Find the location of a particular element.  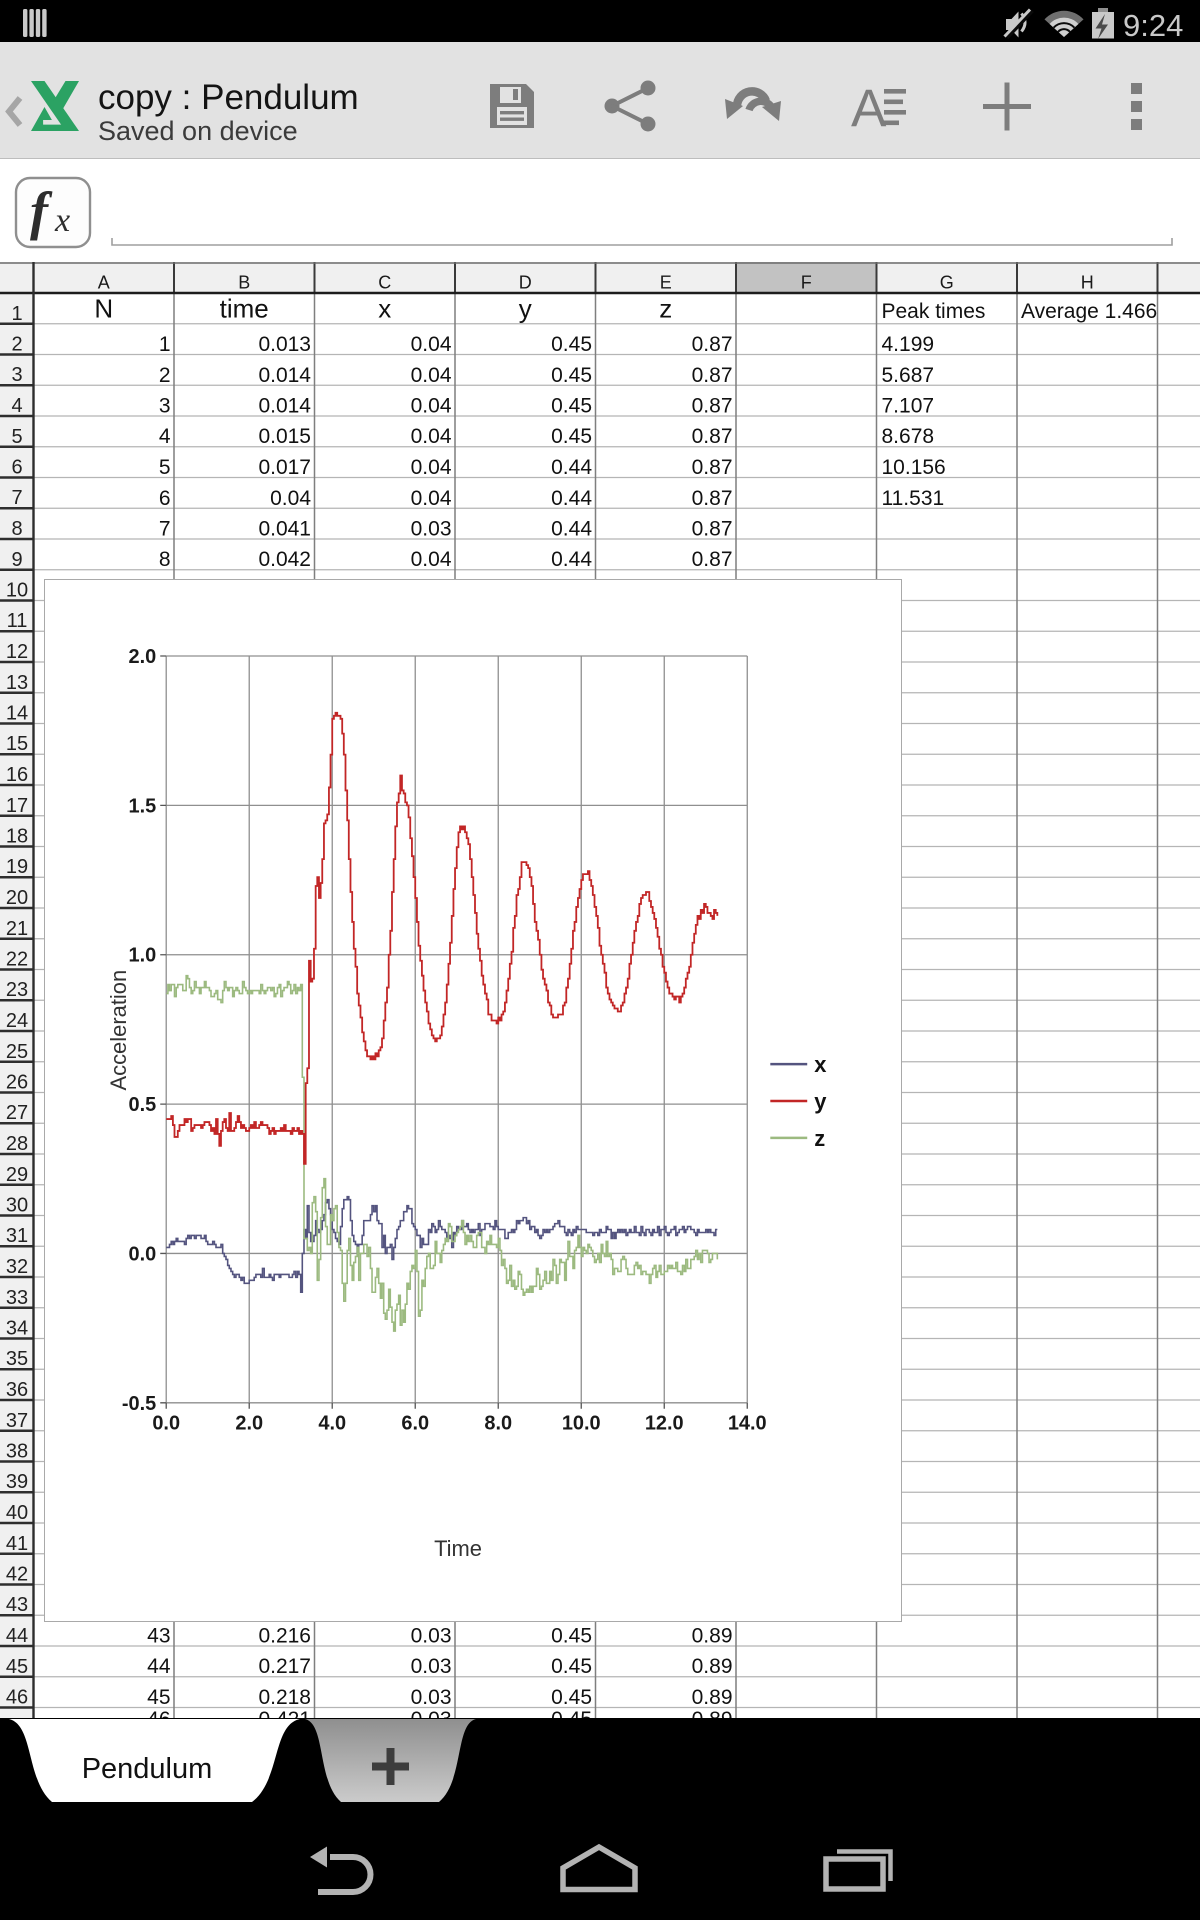

svg-text: 0.015 is located at coordinates (284, 436).